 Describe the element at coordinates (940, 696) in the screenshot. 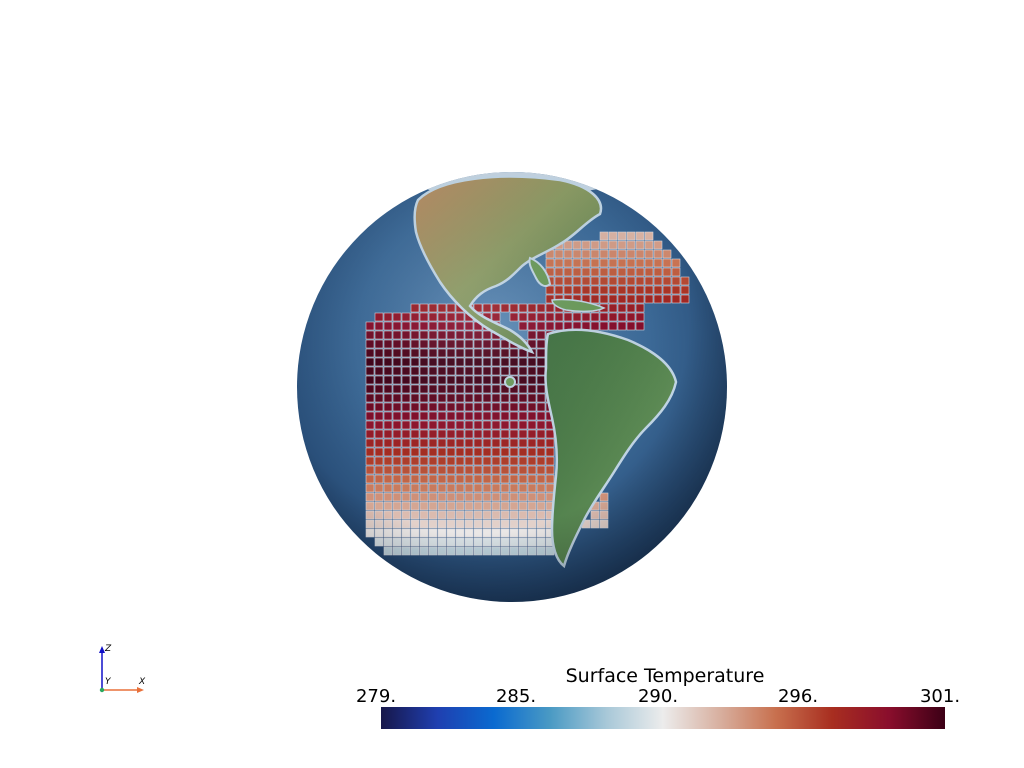

I see `colorbar-tick-4: 301.` at that location.